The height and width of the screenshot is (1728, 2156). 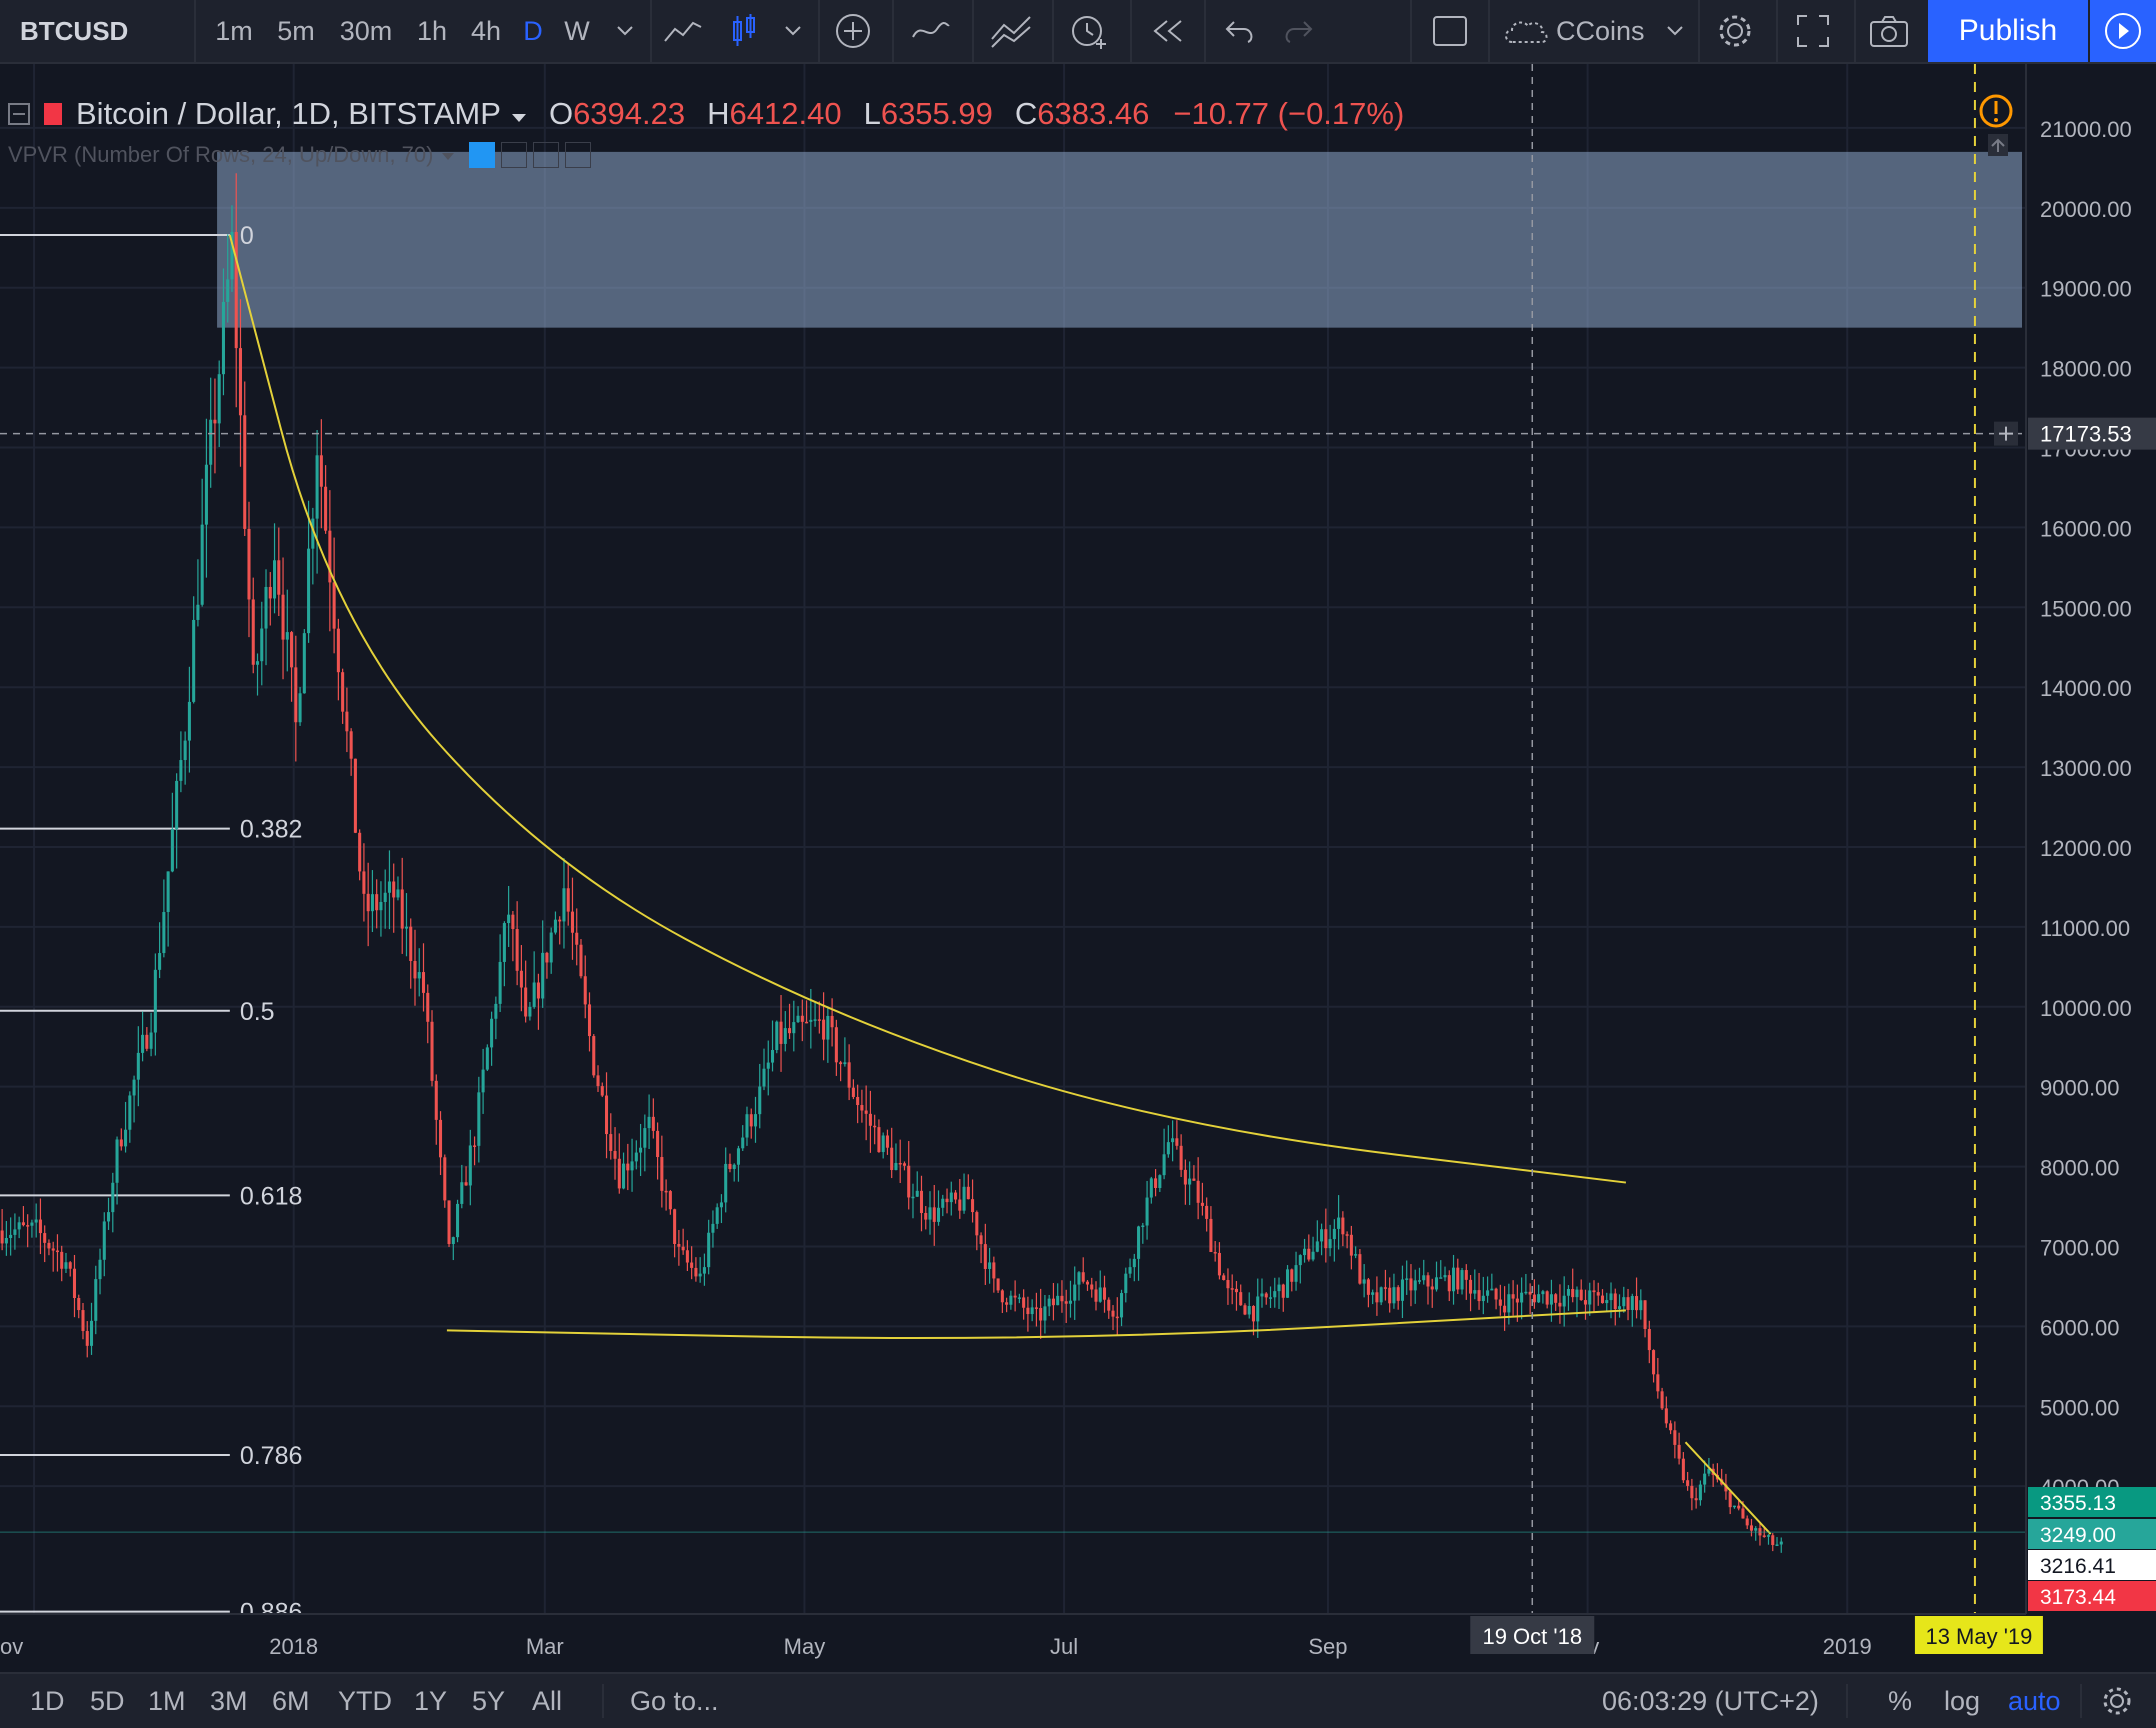 What do you see at coordinates (482, 155) in the screenshot?
I see `eye-icon` at bounding box center [482, 155].